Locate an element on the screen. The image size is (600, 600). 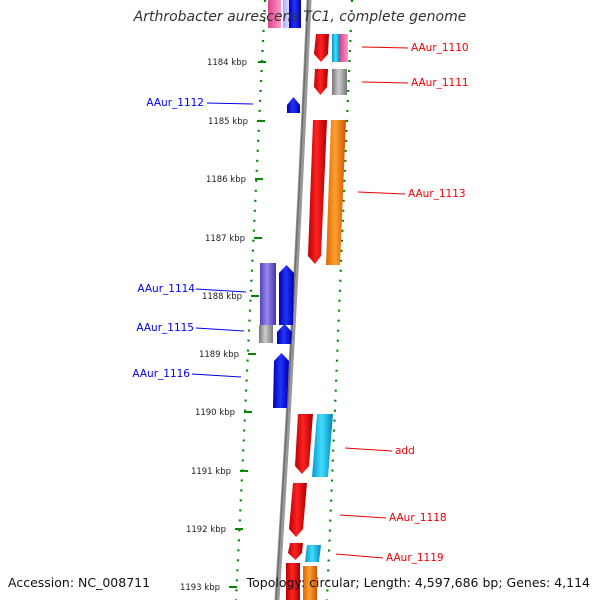
tick-label-1186: 1186 kbp is located at coordinates (226, 180).